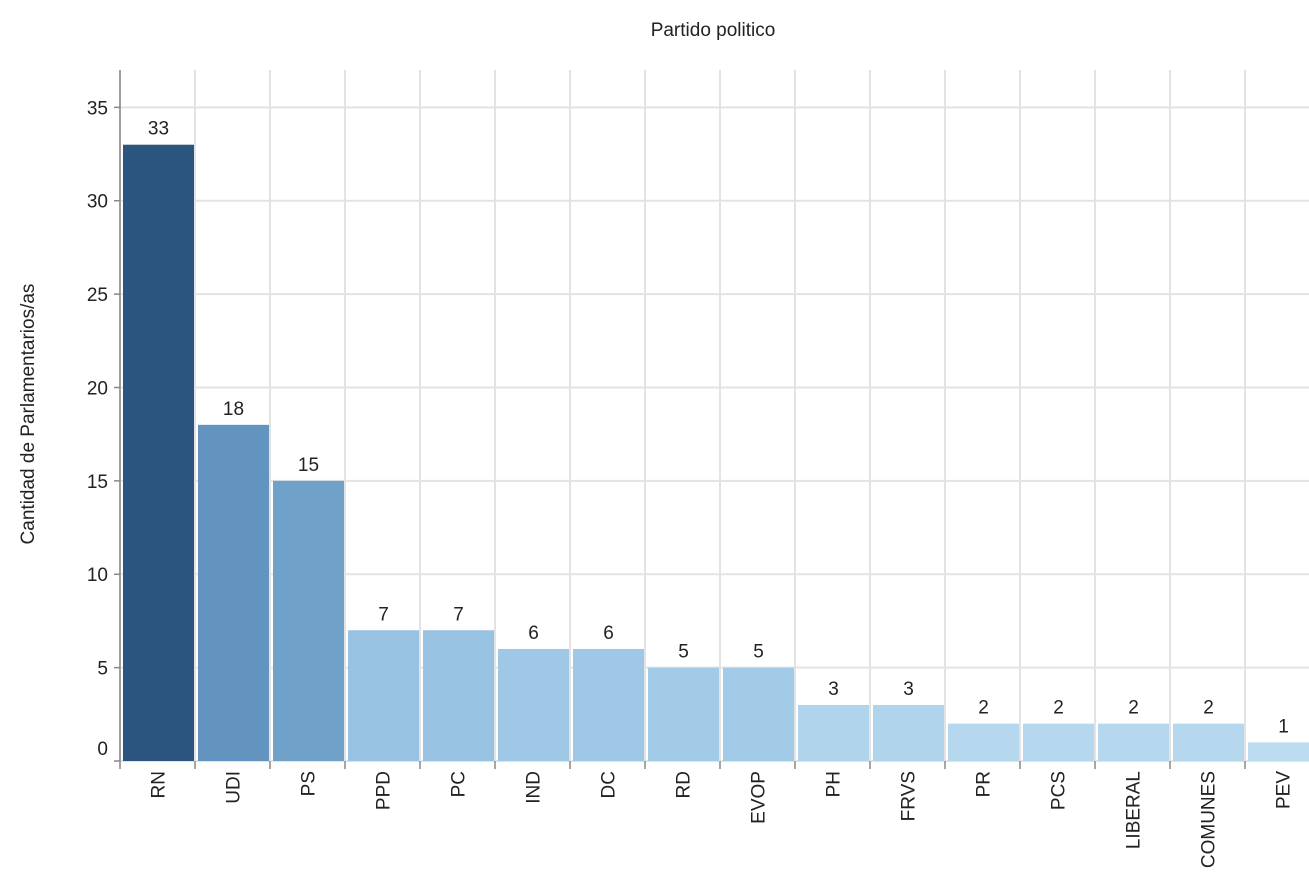 This screenshot has width=1309, height=882. I want to click on y-axis-label: Cantidad de Parlamentarios/as, so click(28, 414).